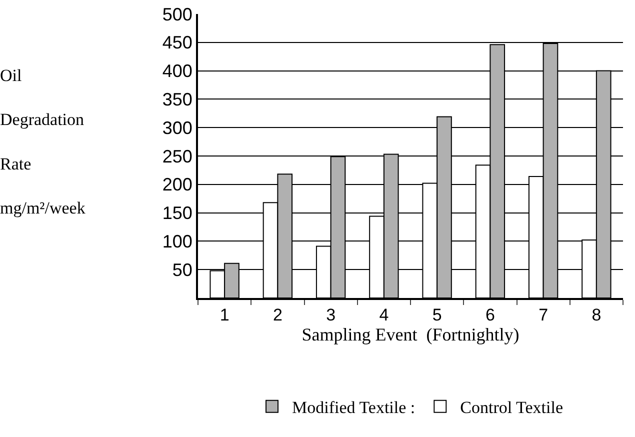 This screenshot has height=437, width=635. Describe the element at coordinates (597, 314) in the screenshot. I see `x-tick-label: 8` at that location.